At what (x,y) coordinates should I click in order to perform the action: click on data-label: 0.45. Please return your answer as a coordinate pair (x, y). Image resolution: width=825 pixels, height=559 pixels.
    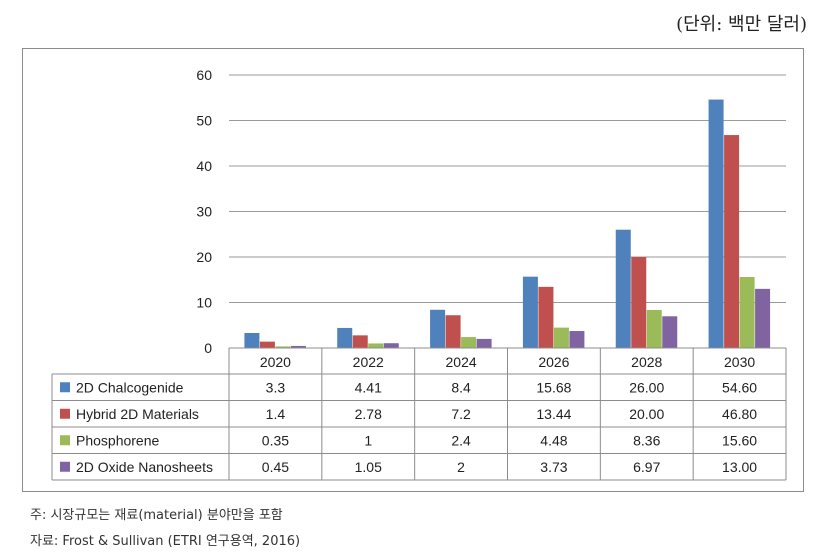
    Looking at the image, I should click on (275, 467).